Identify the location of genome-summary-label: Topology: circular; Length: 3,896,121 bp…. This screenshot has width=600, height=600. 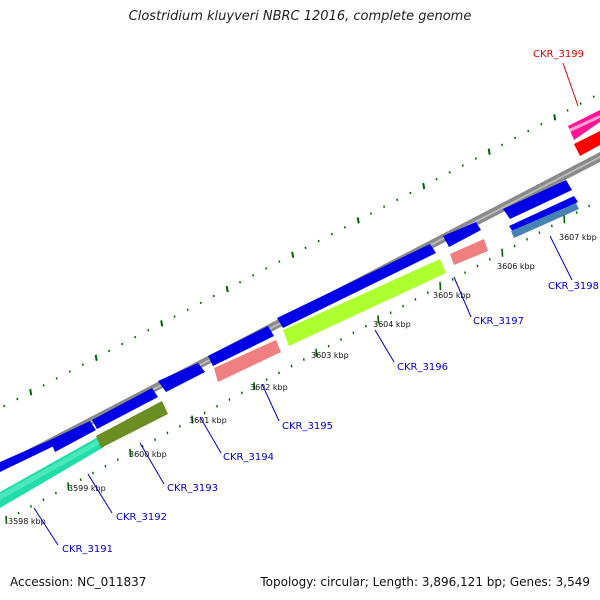
(425, 582).